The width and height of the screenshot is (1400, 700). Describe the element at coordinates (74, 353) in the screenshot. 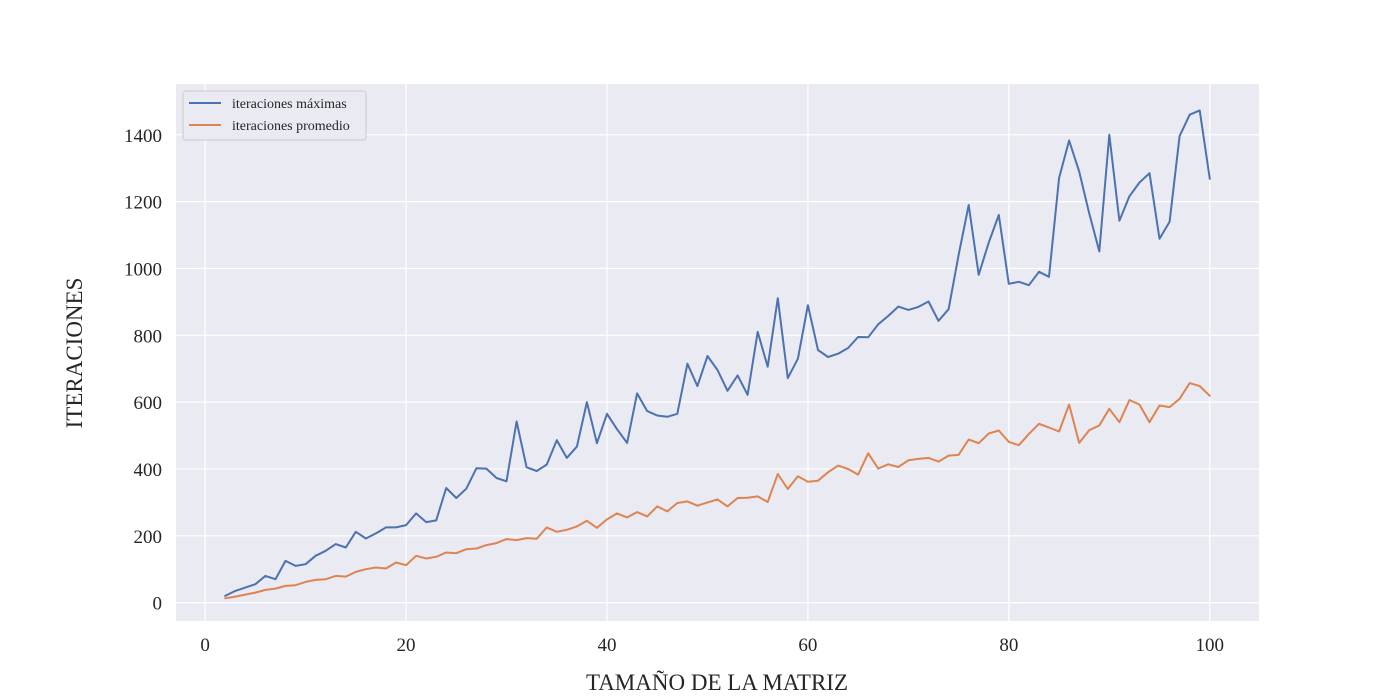

I see `y-axis-label: ITERACIONES` at that location.